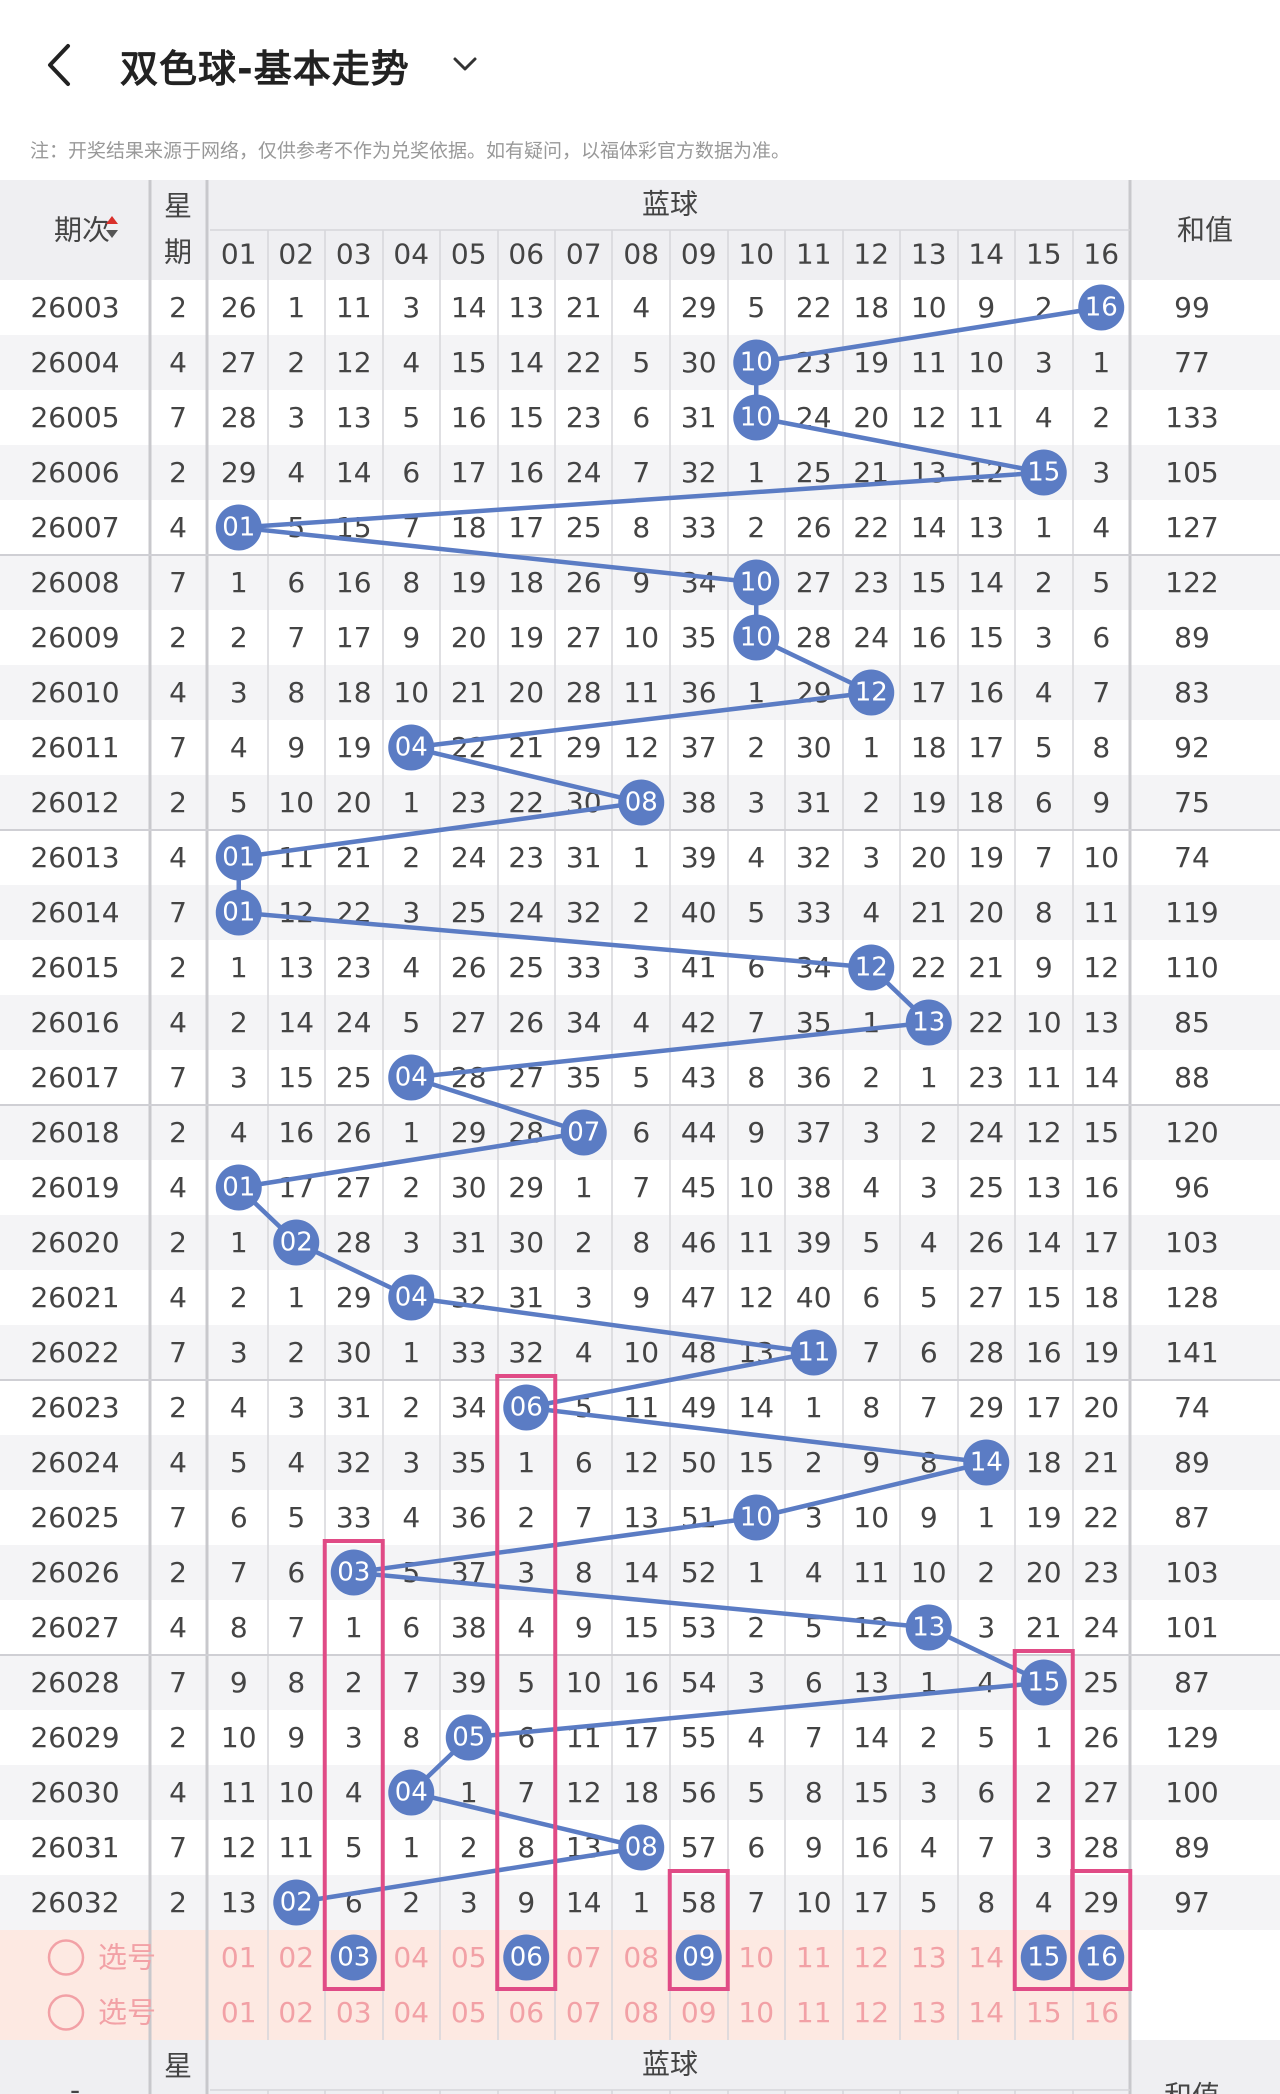 The image size is (1280, 2094). Describe the element at coordinates (178, 747) in the screenshot. I see `row-week: 7` at that location.